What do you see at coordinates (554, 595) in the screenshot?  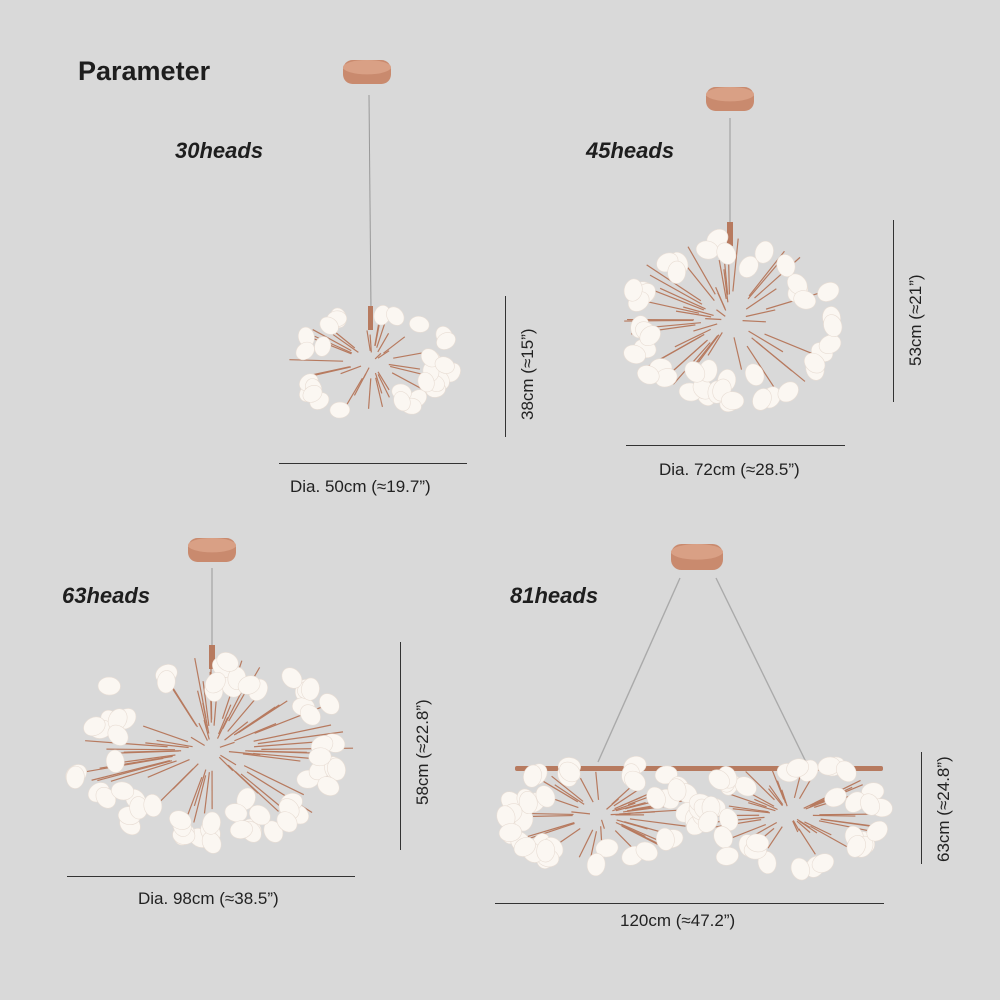 I see `heads-label-81: 81heads` at bounding box center [554, 595].